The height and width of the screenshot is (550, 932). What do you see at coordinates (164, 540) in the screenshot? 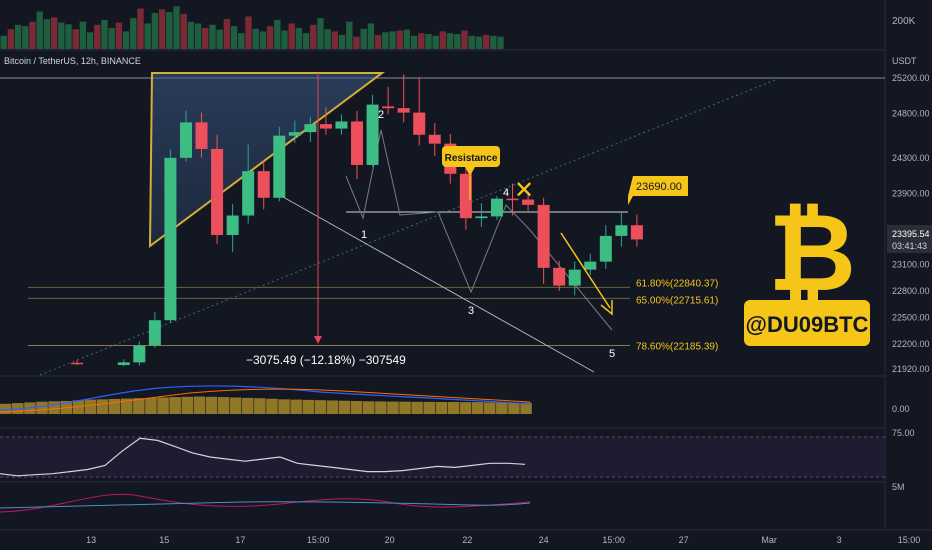
I see `time-tick-label: 15` at bounding box center [164, 540].